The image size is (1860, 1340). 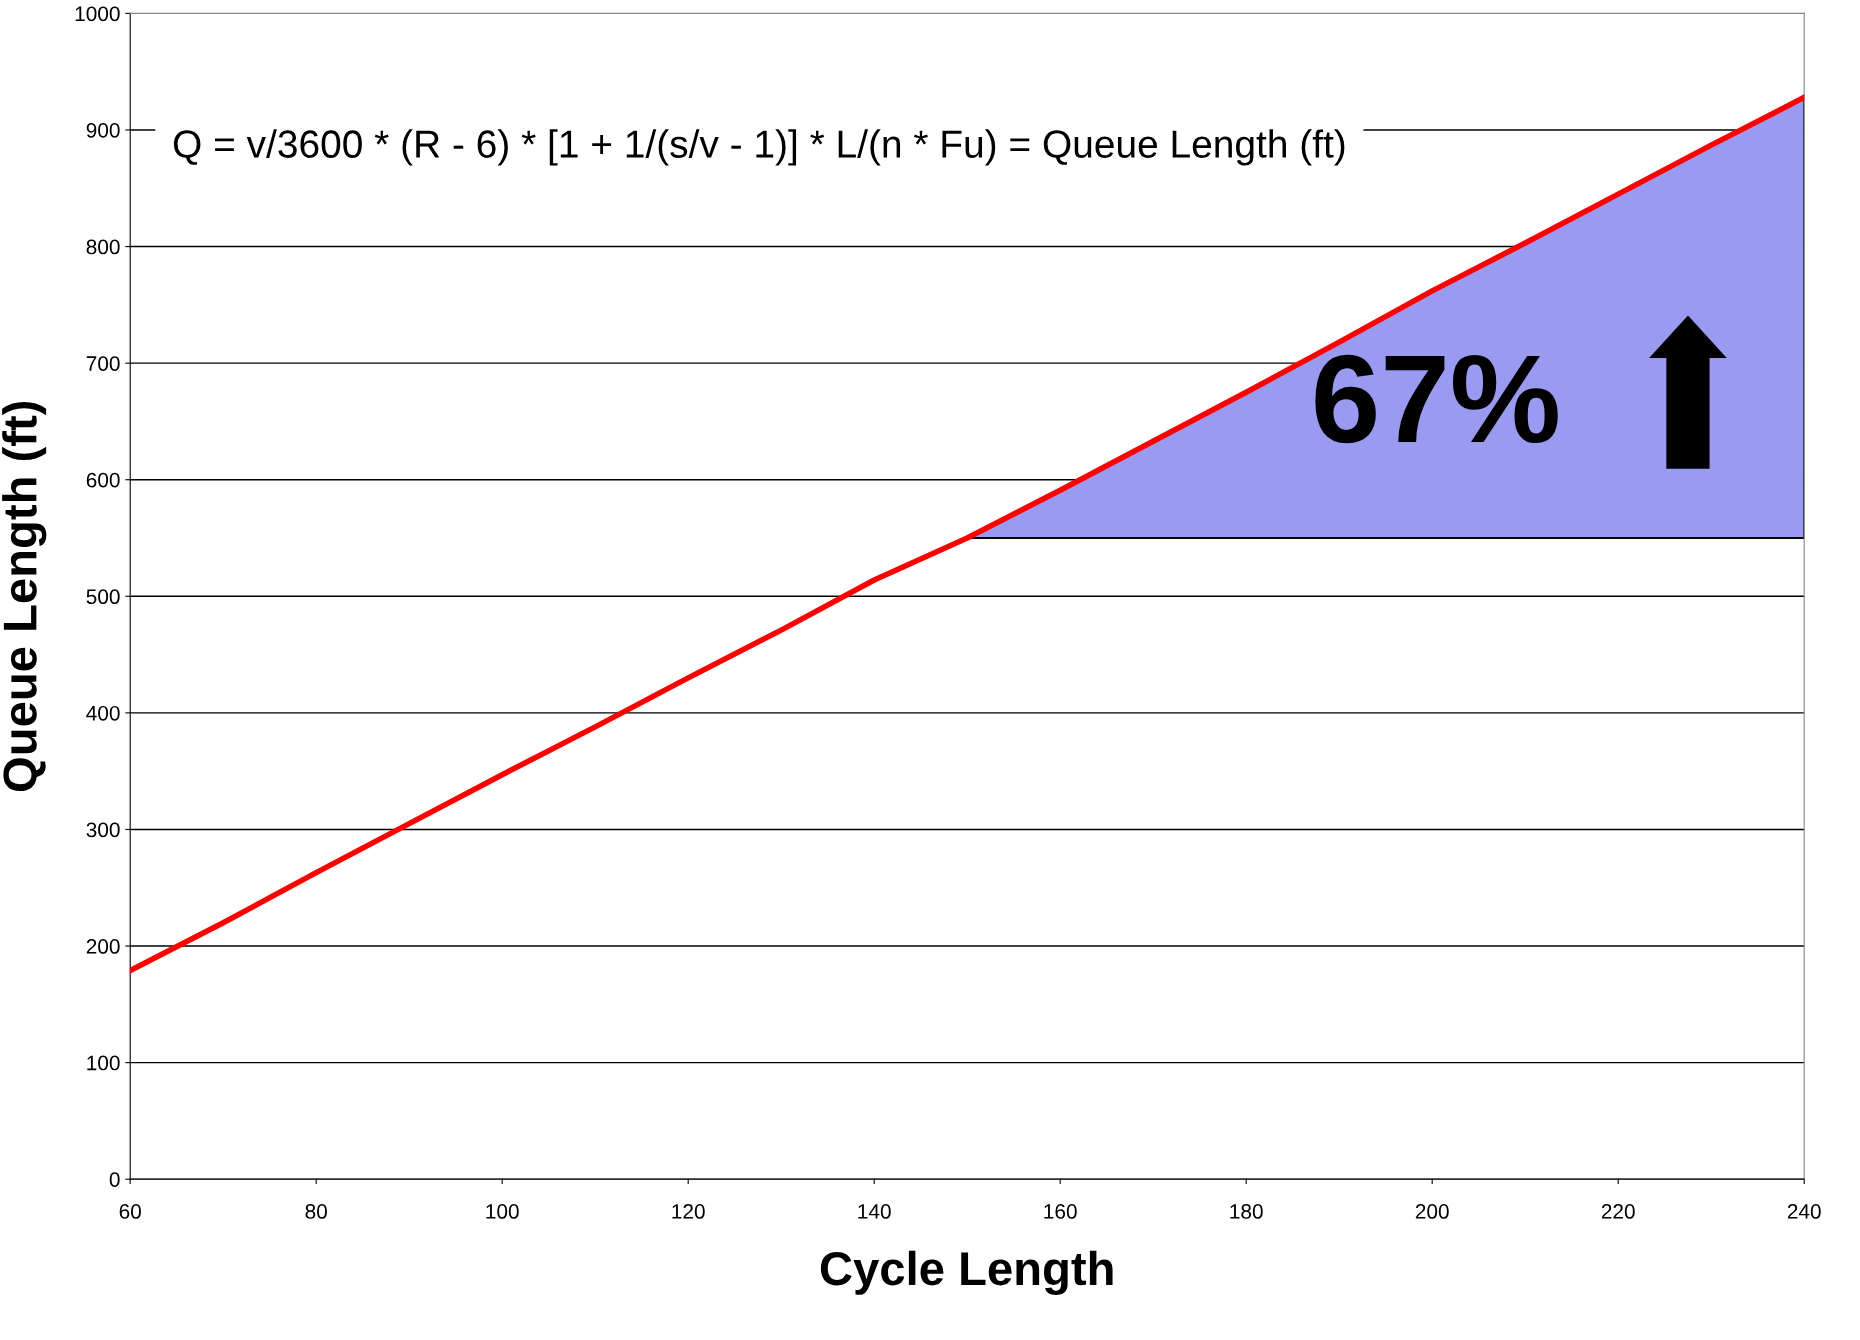 What do you see at coordinates (502, 1211) in the screenshot?
I see `x-tick-label: 100` at bounding box center [502, 1211].